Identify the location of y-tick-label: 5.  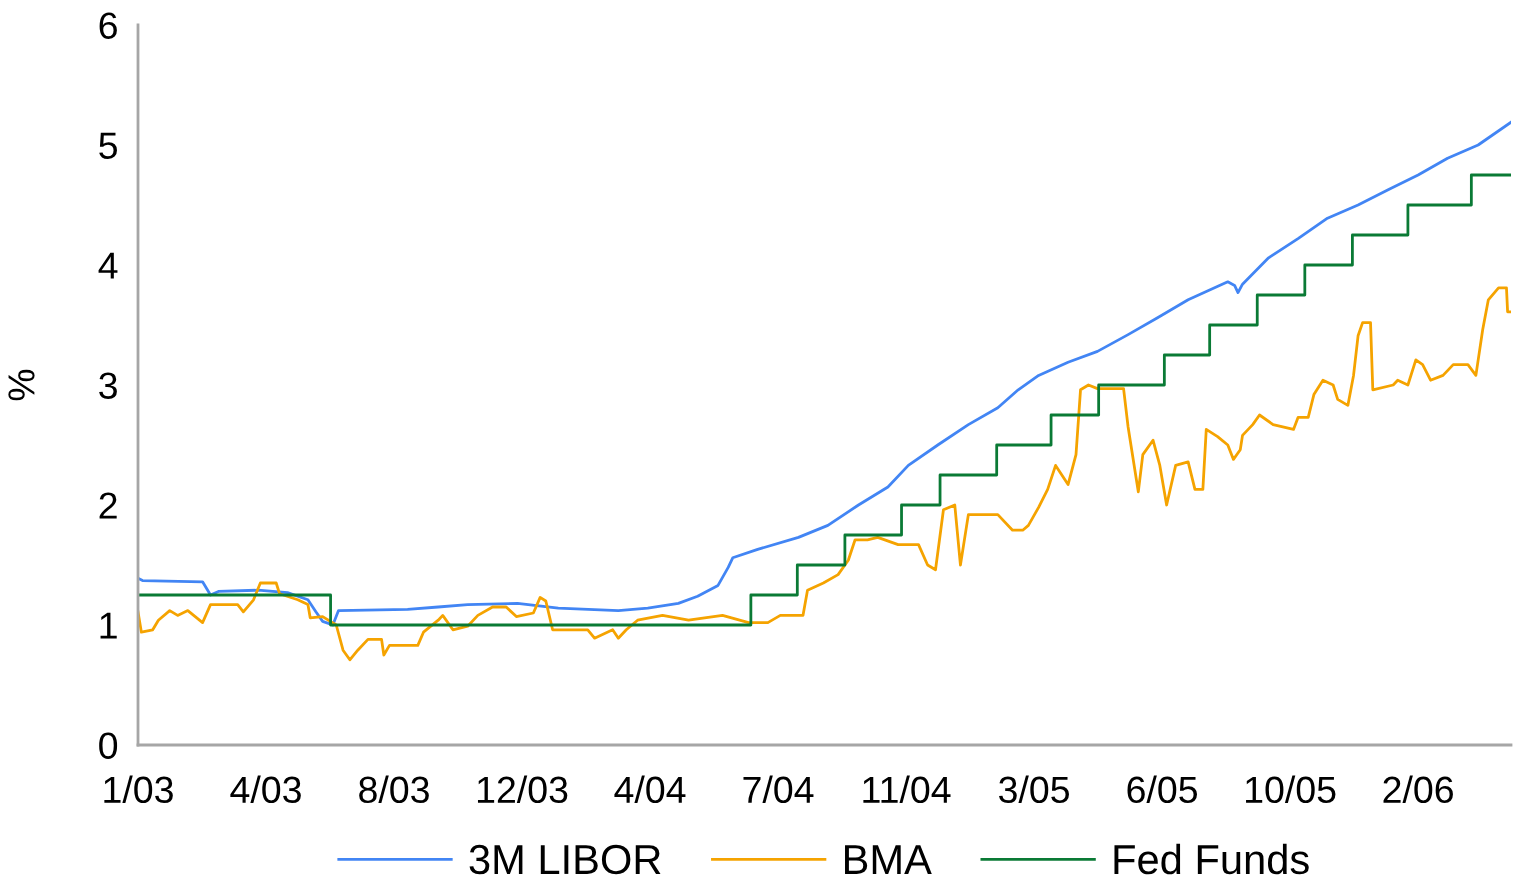
(108, 145).